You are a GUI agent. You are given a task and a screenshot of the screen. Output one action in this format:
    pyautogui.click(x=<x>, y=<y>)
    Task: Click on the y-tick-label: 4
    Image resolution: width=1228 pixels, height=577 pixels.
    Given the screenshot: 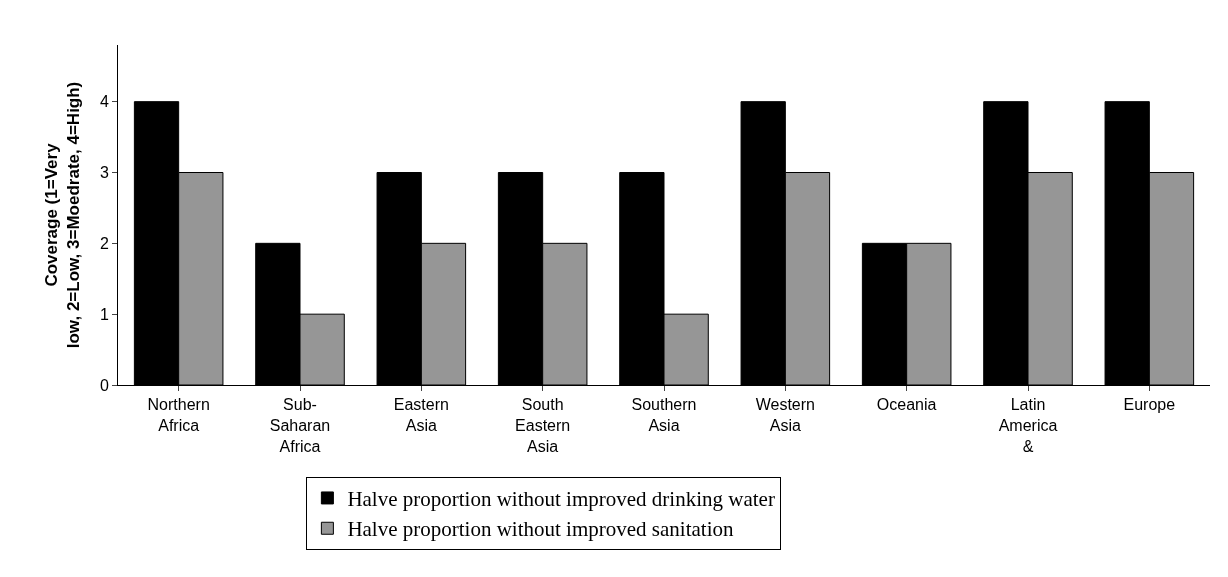 What is the action you would take?
    pyautogui.click(x=104, y=102)
    